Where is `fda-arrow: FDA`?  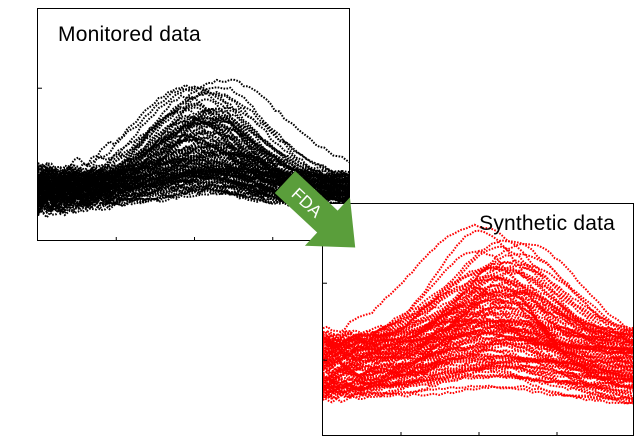
fda-arrow: FDA is located at coordinates (315, 209).